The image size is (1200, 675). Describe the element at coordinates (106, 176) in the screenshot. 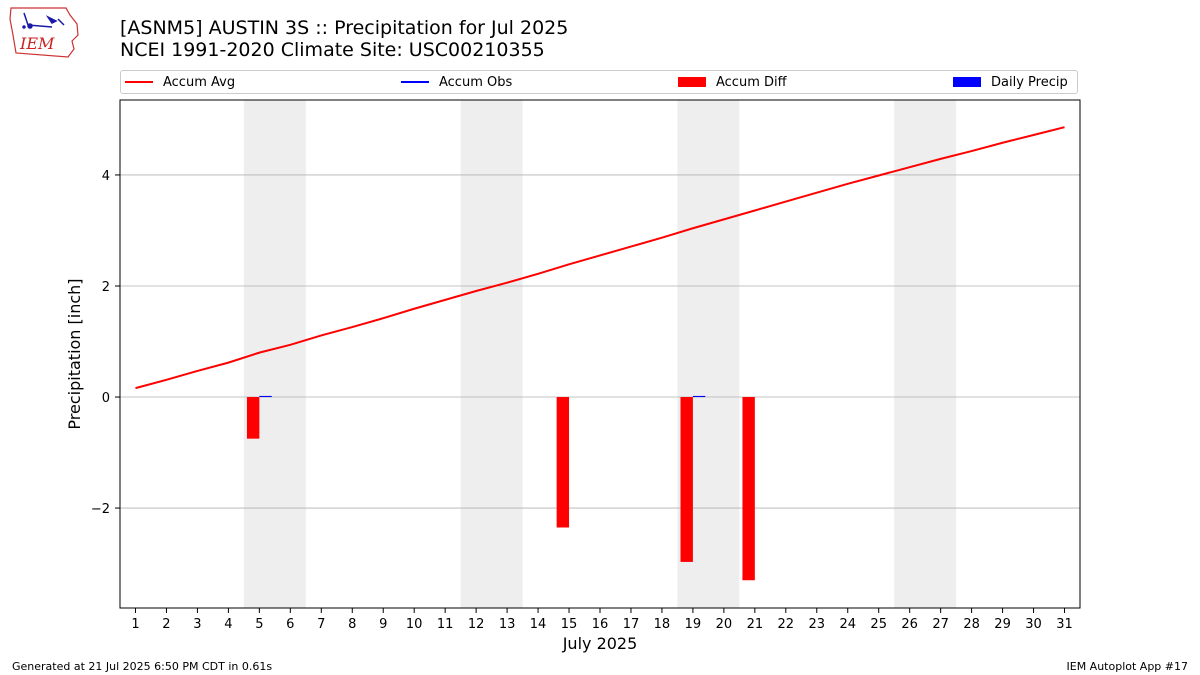

I see `y-tick-label-3: 4` at that location.